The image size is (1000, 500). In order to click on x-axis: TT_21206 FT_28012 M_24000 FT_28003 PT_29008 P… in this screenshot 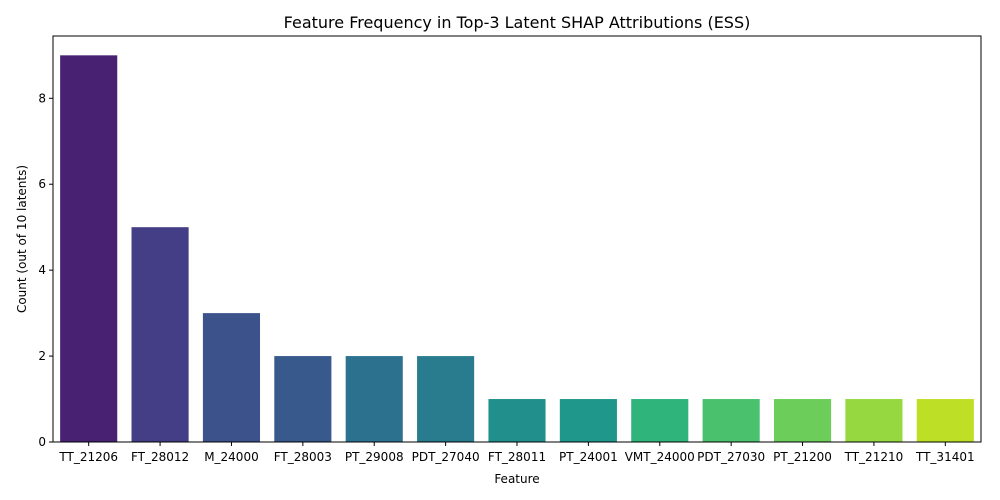, I will do `click(516, 453)`.